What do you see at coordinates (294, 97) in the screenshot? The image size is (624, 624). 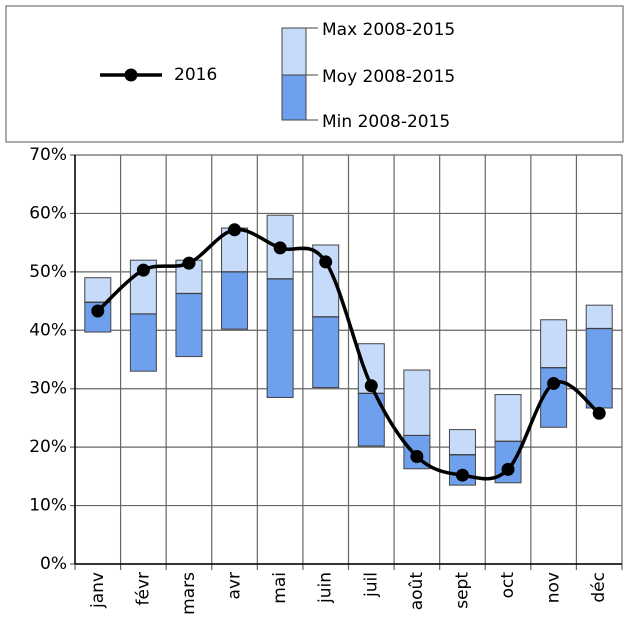 I see `legend-swatch-lower` at bounding box center [294, 97].